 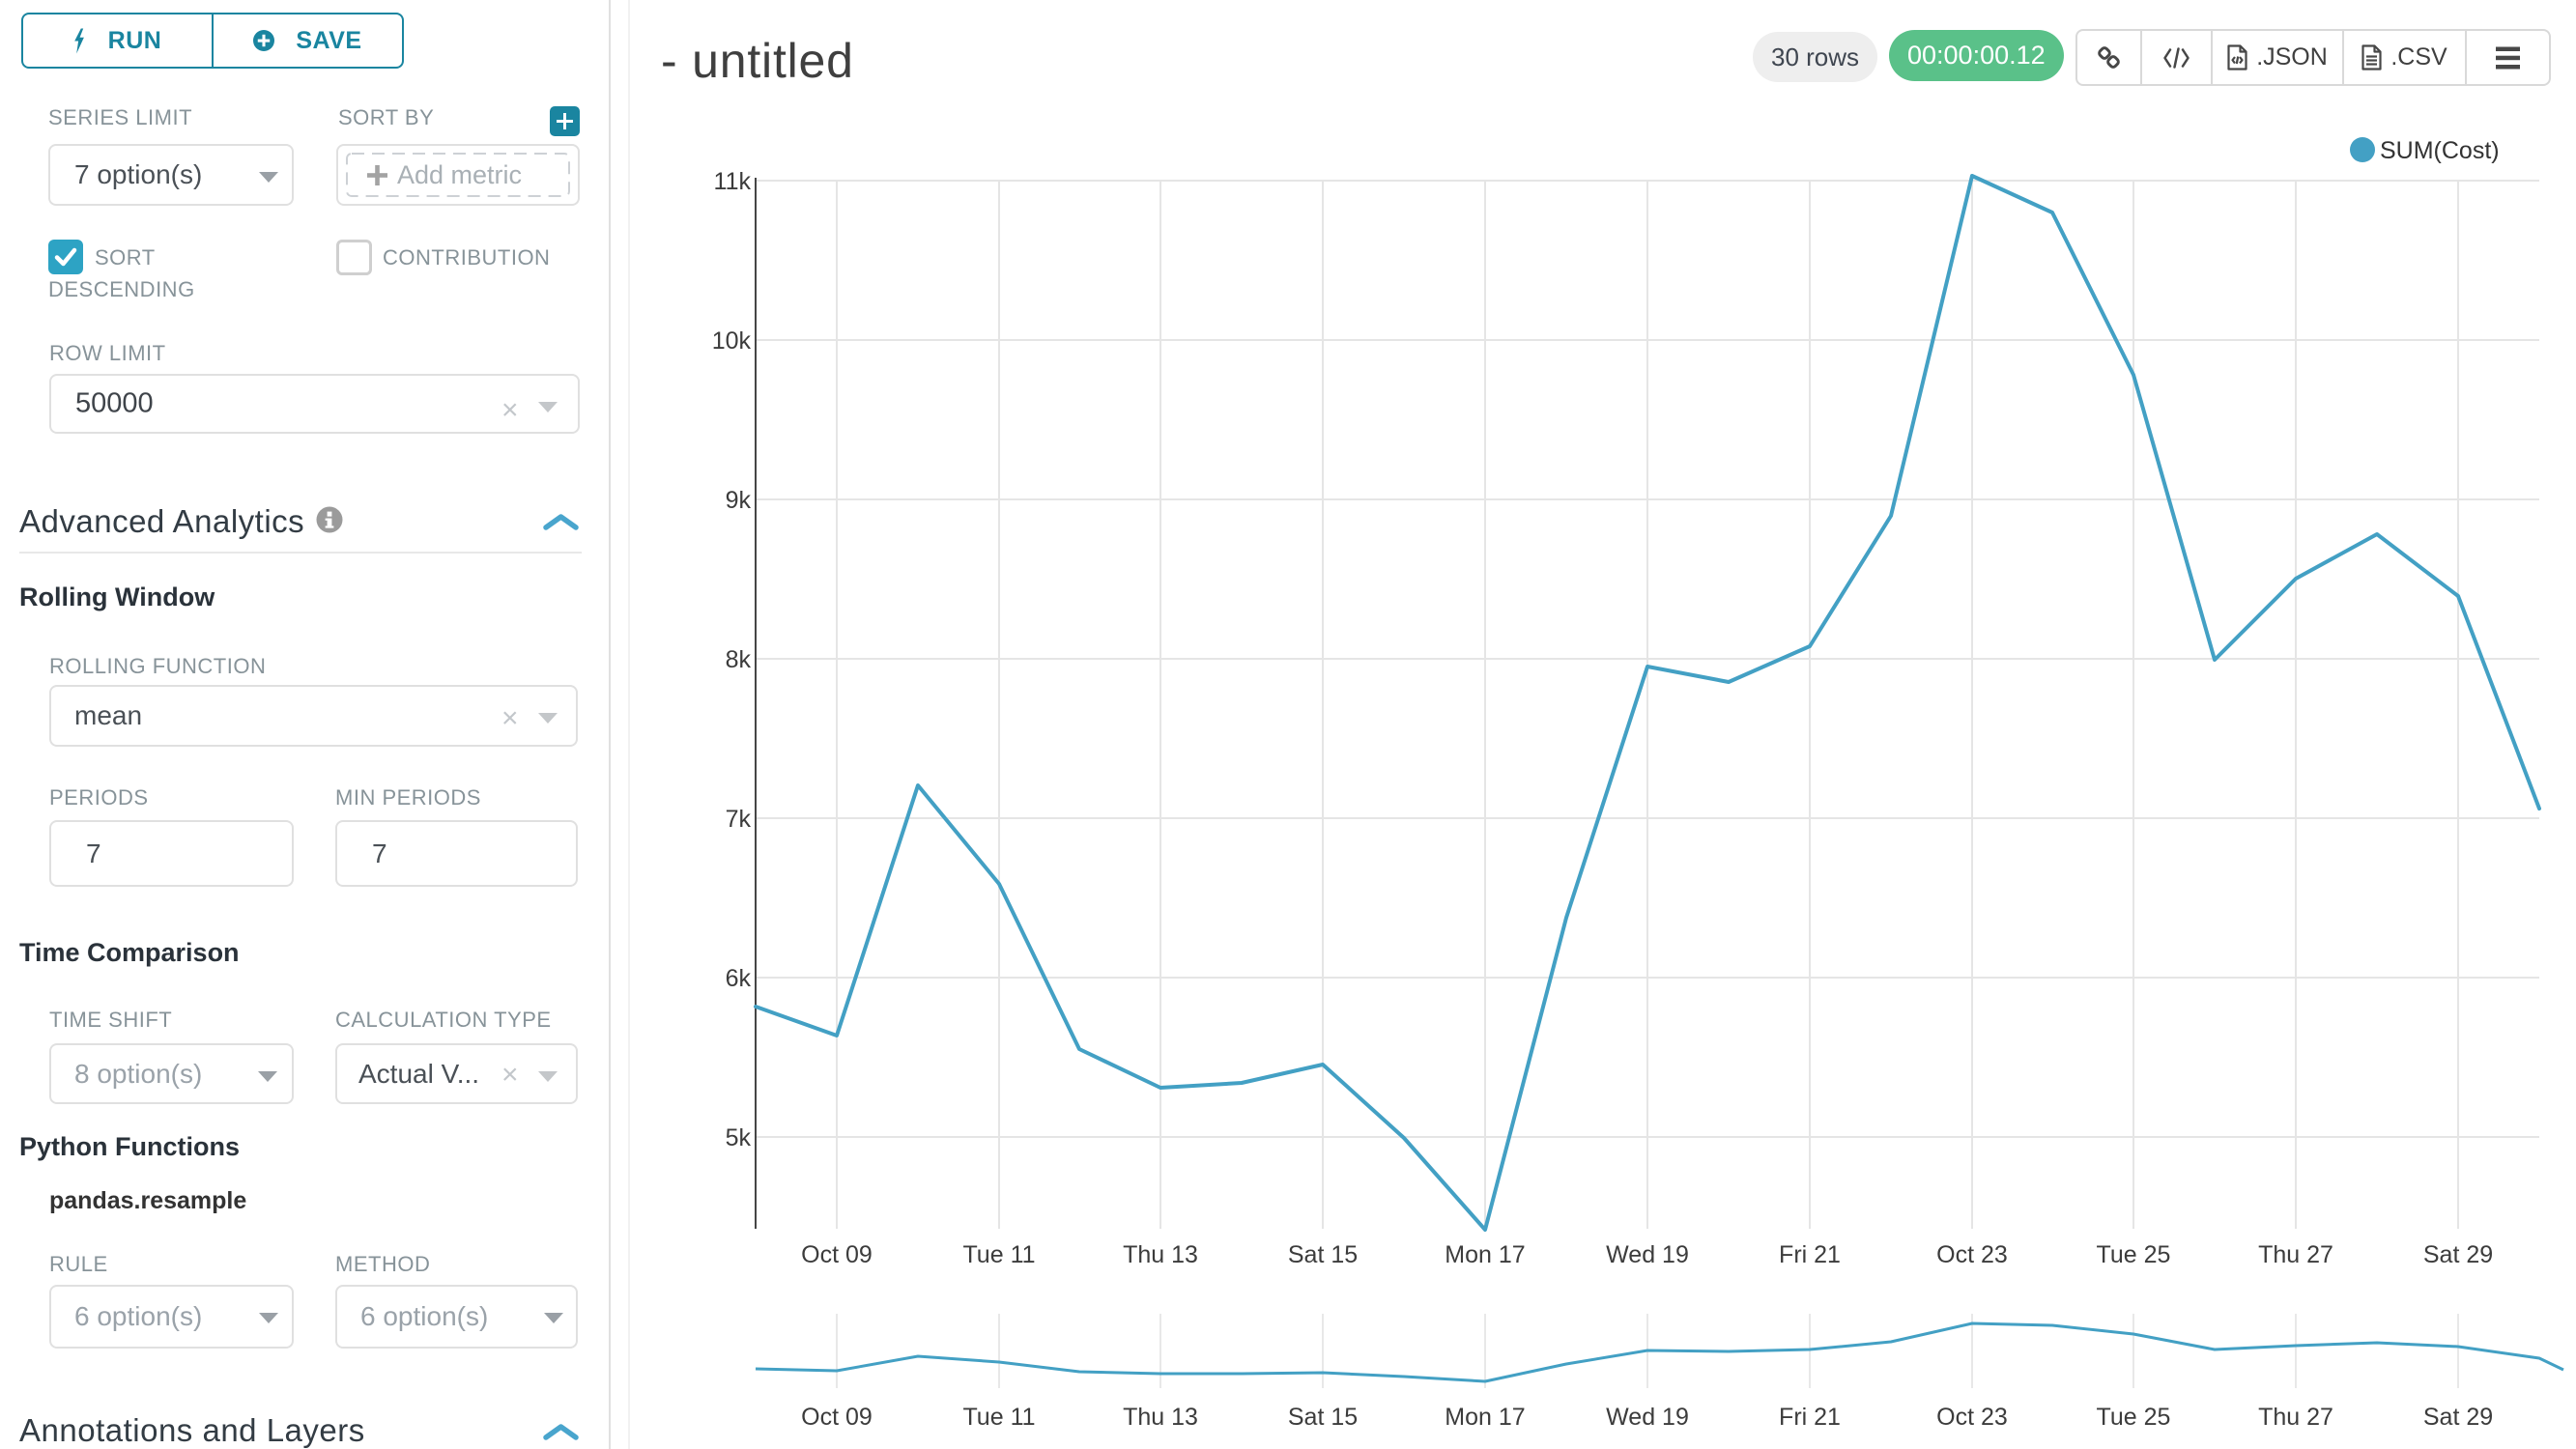 What do you see at coordinates (739, 500) in the screenshot?
I see `svg-text: 9k` at bounding box center [739, 500].